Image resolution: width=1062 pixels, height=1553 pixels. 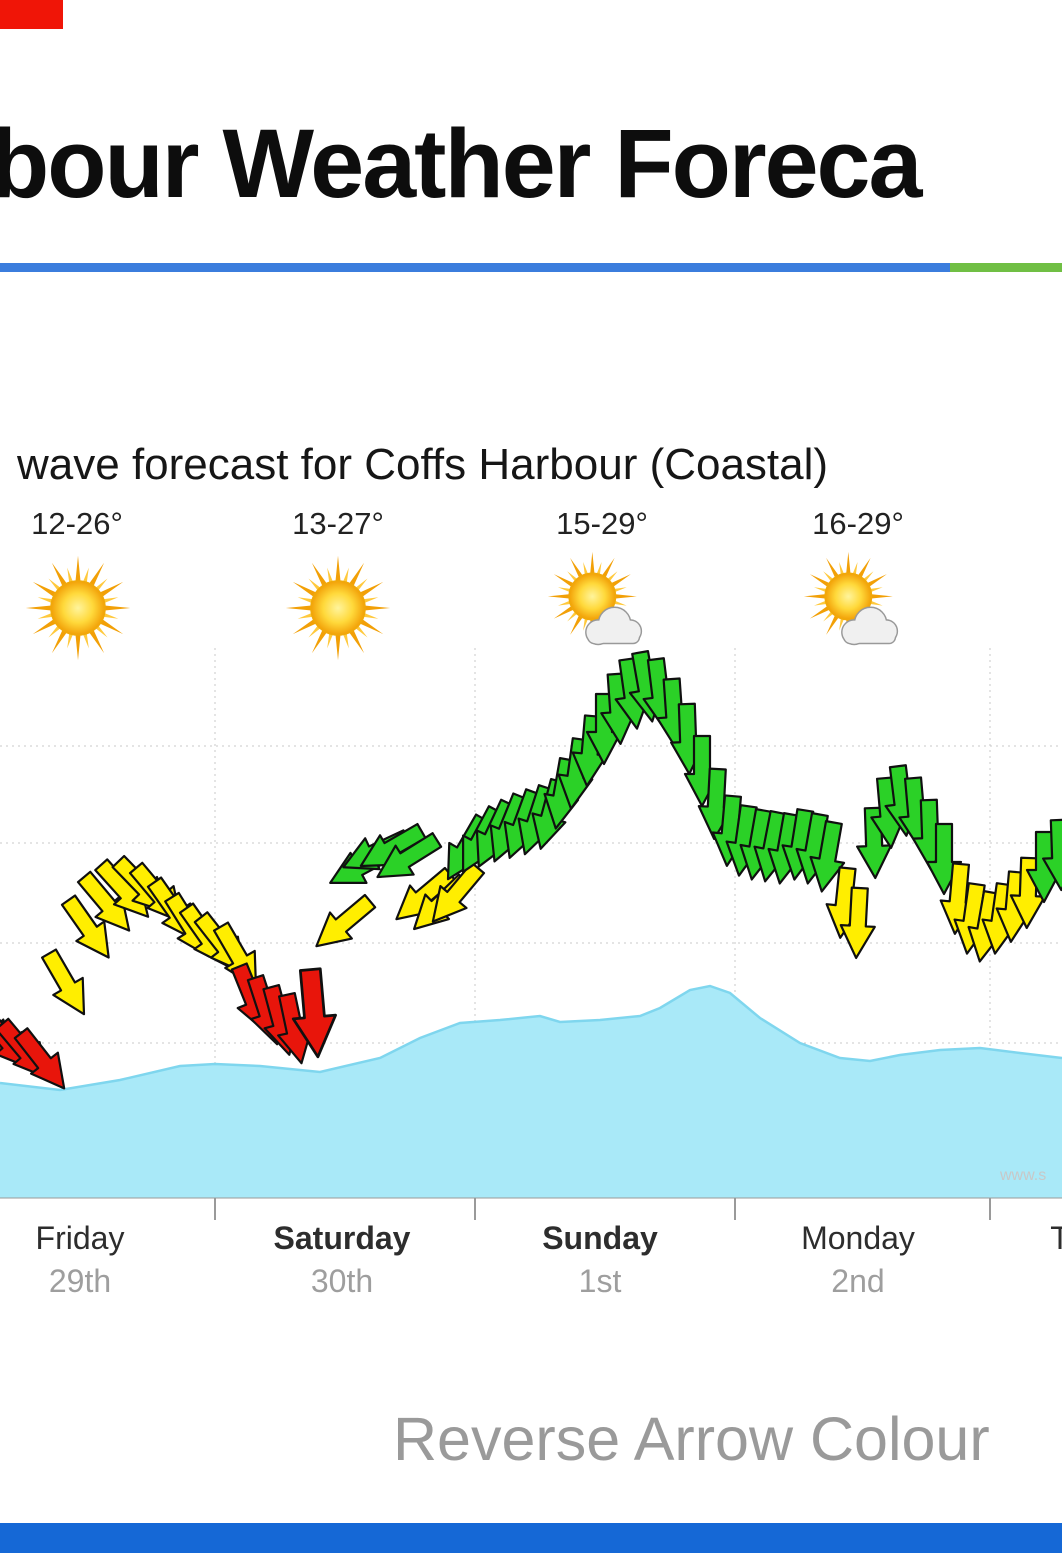 I want to click on divider-green-segment, so click(x=1006, y=267).